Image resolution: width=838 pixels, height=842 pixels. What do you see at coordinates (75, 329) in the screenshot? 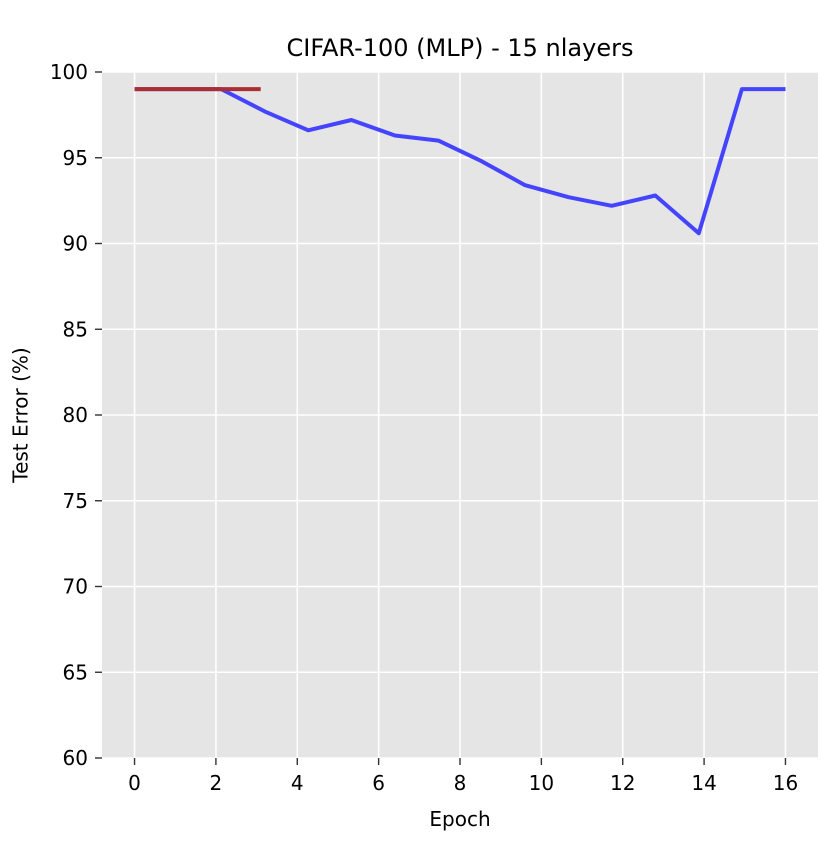
I see `y-tick-label: 85` at bounding box center [75, 329].